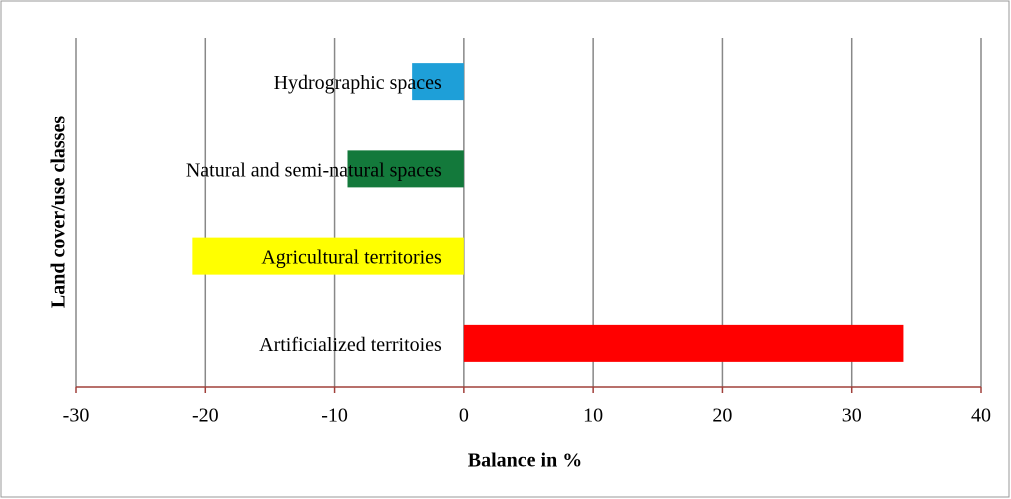  What do you see at coordinates (464, 416) in the screenshot?
I see `x-tick-label: 0` at bounding box center [464, 416].